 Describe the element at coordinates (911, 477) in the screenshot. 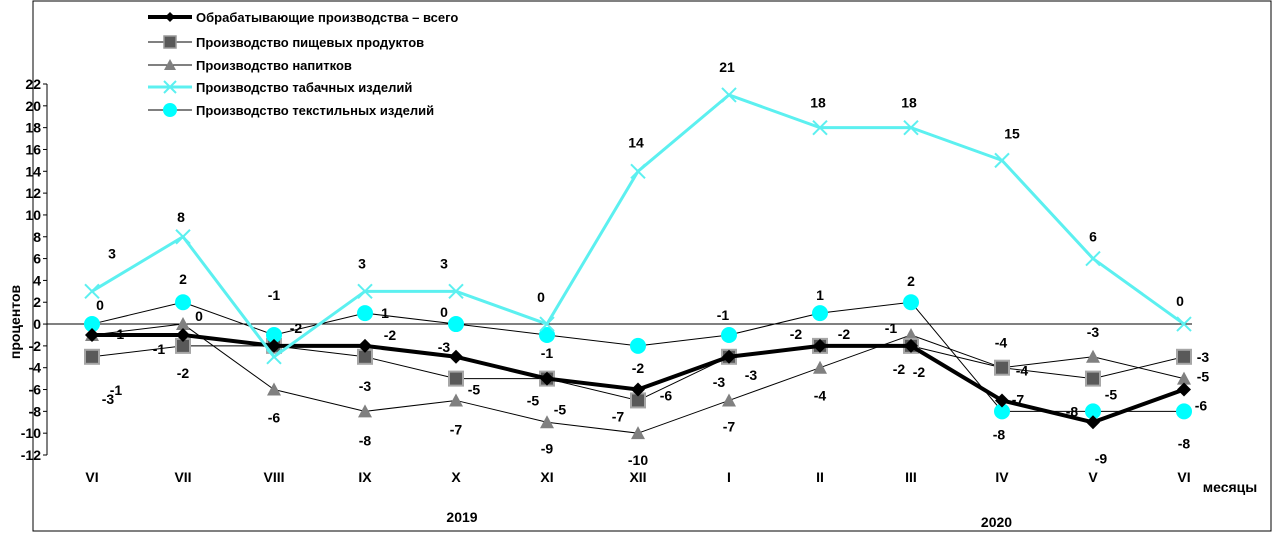

I see `x-tick-label: III` at that location.